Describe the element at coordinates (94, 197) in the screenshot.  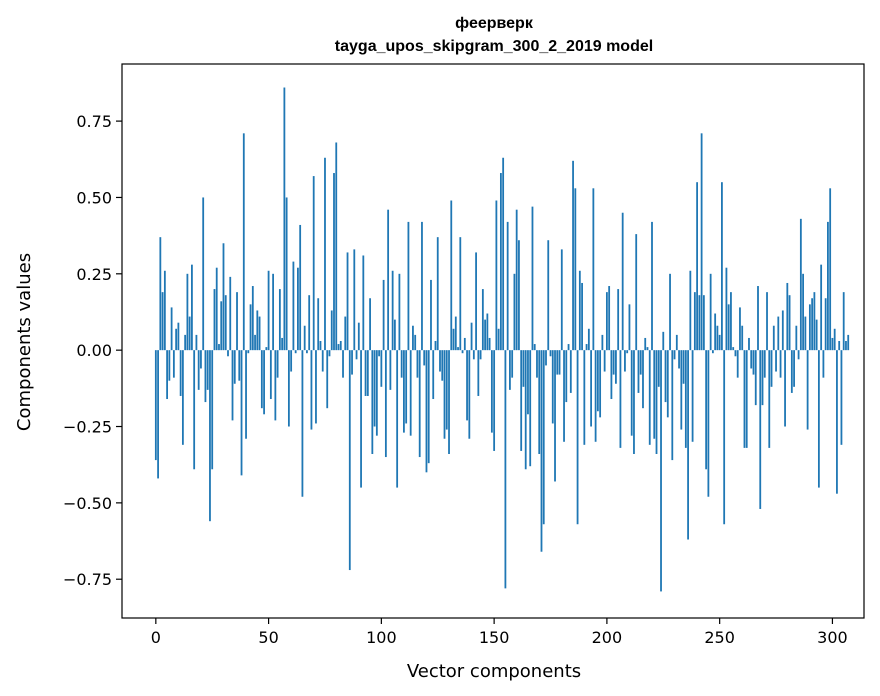
I see `y-tick-label: 0.50` at that location.